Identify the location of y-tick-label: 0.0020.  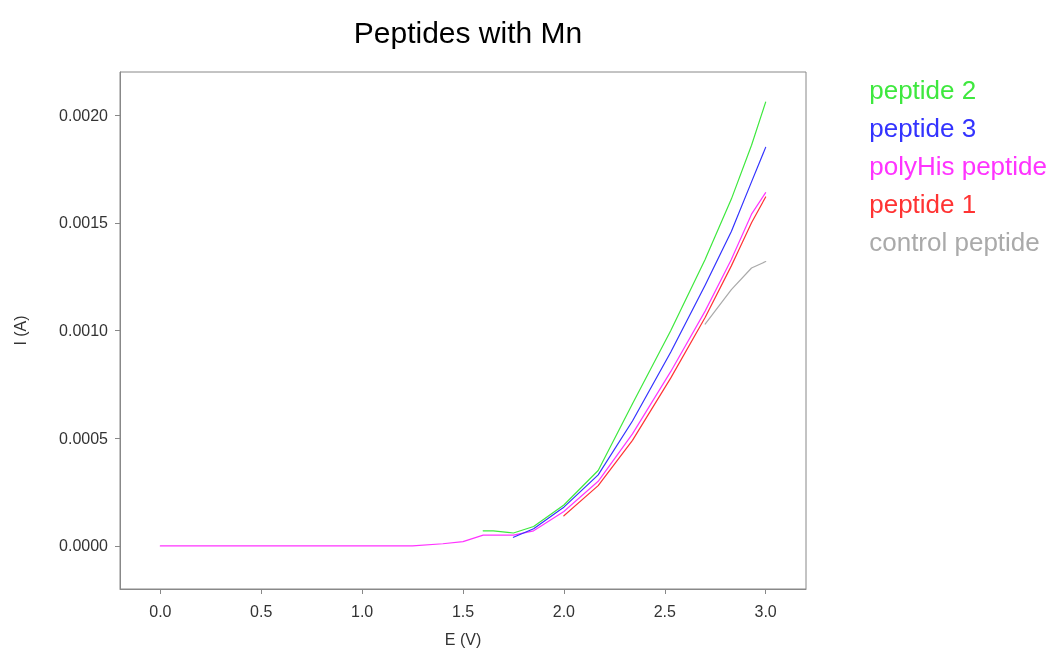
(84, 115).